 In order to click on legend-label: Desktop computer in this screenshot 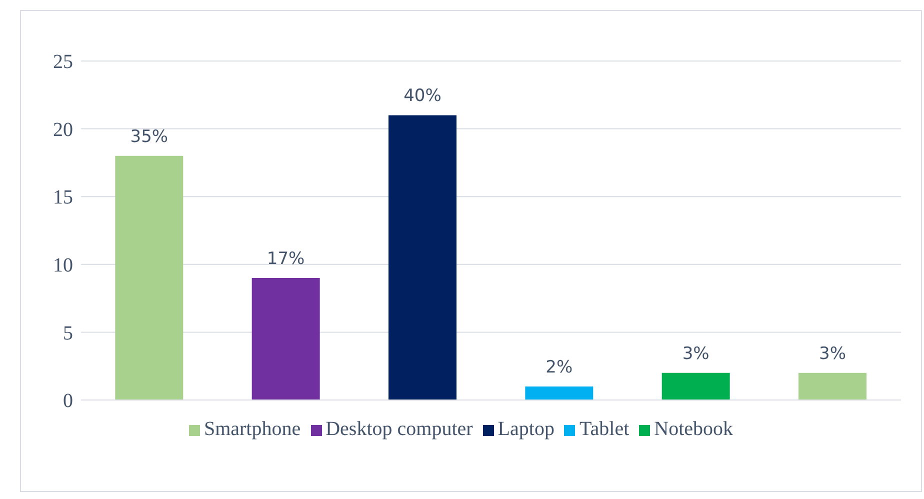, I will do `click(399, 429)`.